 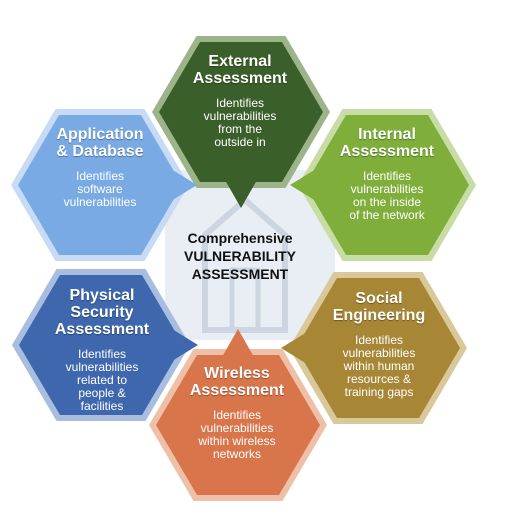 I want to click on hexagon-external, so click(x=241, y=112).